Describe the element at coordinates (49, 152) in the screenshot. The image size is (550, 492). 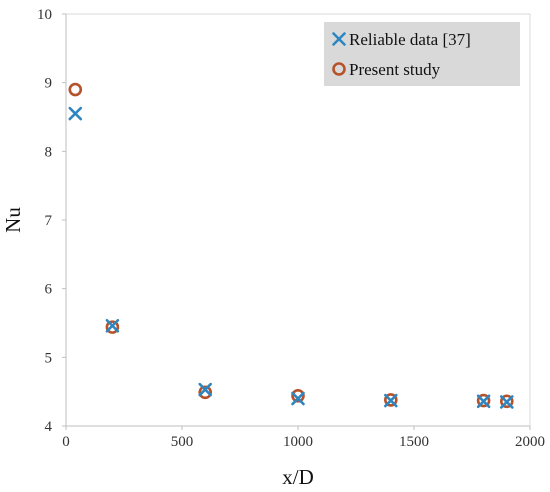
I see `y-tick-label: 8` at that location.